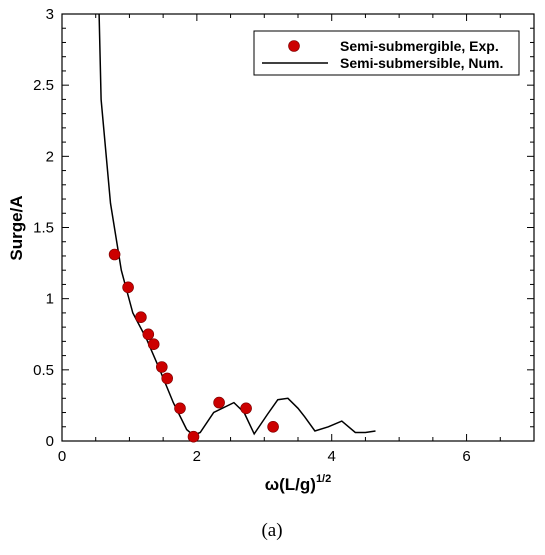  I want to click on y-tick-label: 1.5, so click(43, 228).